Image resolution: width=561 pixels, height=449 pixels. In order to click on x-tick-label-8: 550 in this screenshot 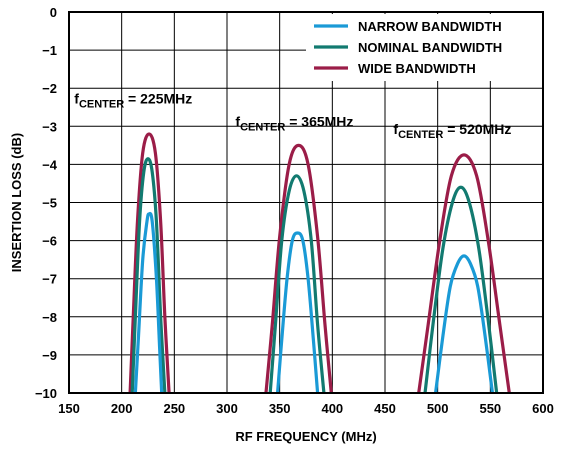, I will do `click(490, 408)`.